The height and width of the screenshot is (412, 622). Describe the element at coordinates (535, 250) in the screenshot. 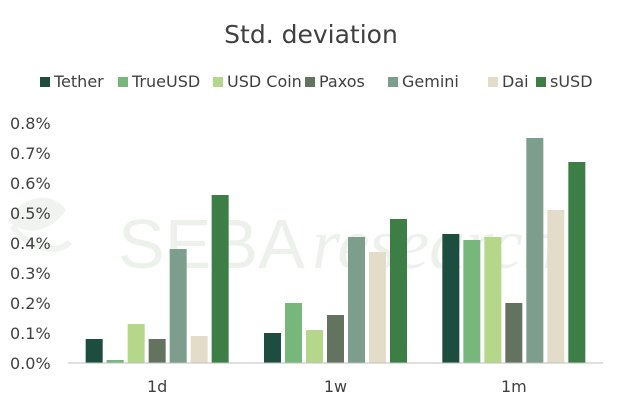

I see `bar-gemini-1m` at that location.